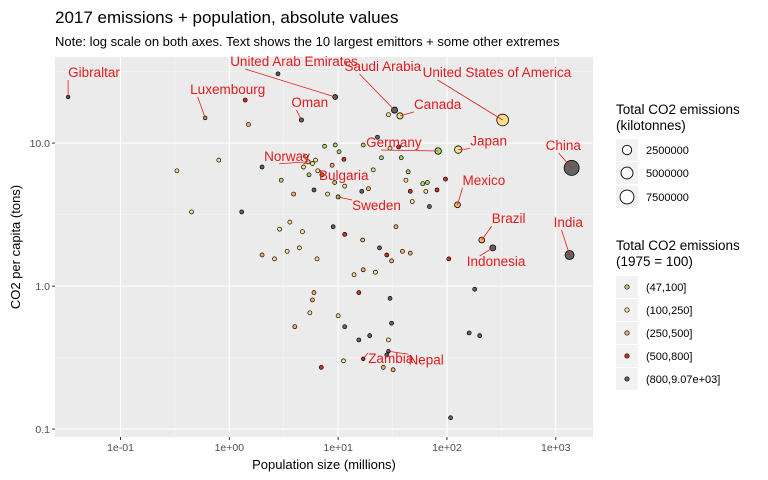 This screenshot has height=480, width=768. Describe the element at coordinates (509, 218) in the screenshot. I see `point-label: Brazil` at that location.